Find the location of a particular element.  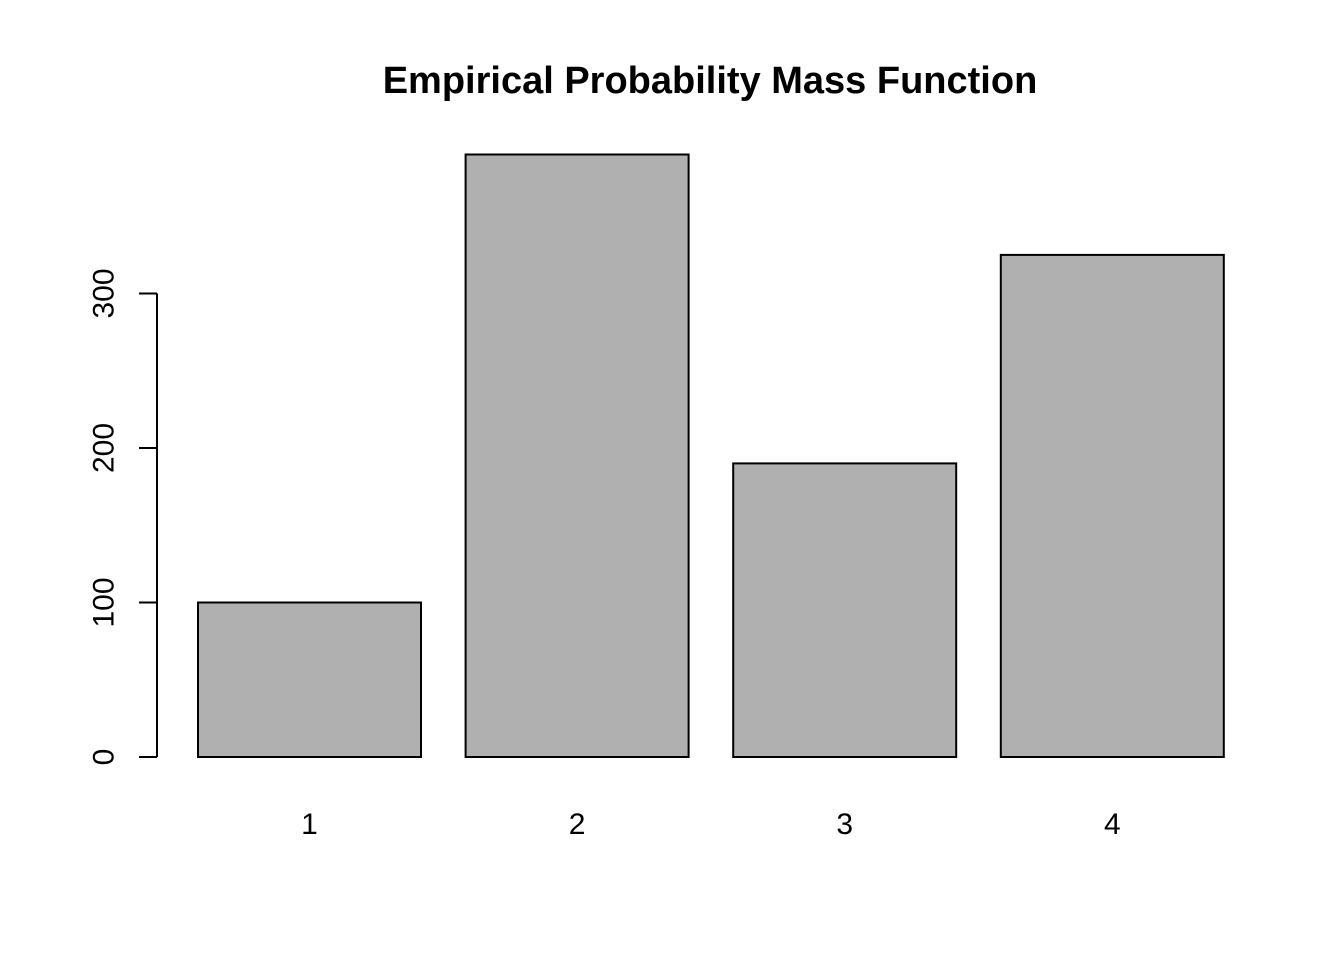

x-category-label-1: 1 is located at coordinates (309, 824).